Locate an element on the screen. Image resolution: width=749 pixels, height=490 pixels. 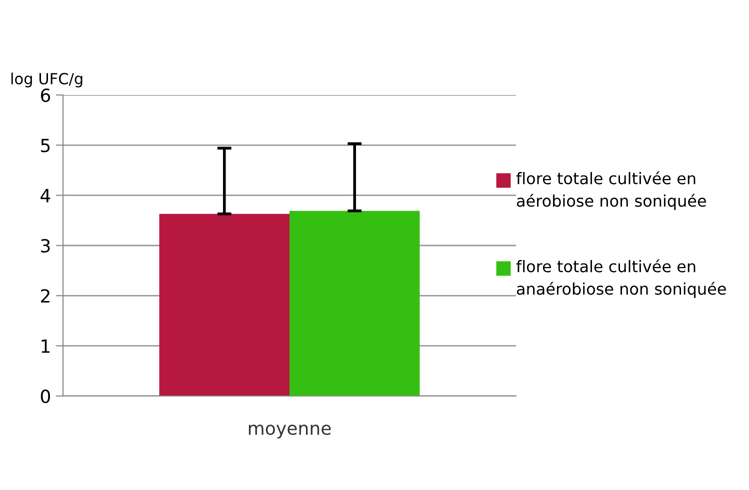
y-tick-label: 3 is located at coordinates (45, 245).